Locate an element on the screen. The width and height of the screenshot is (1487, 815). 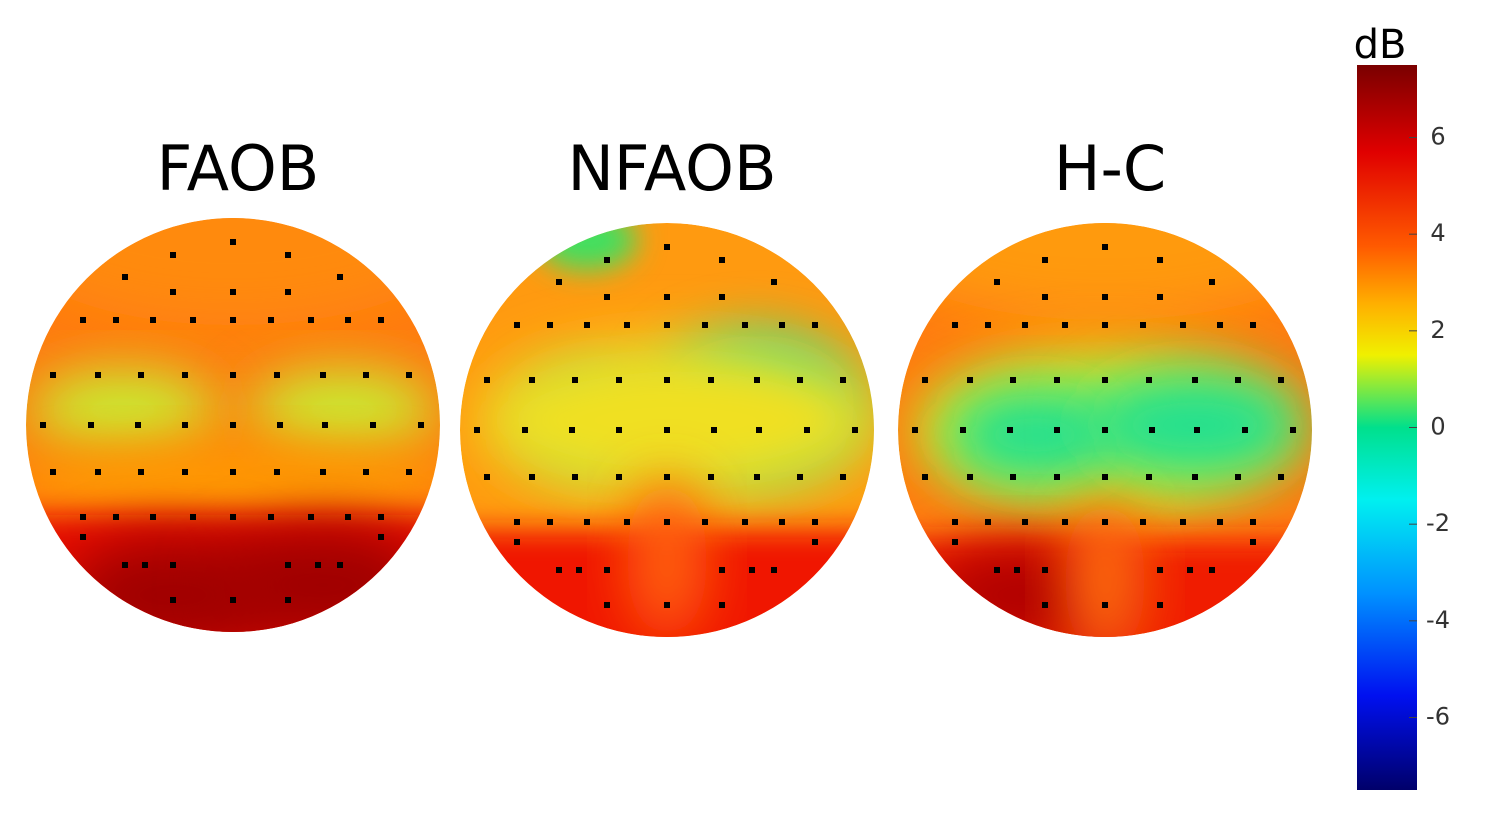
panel-title: FAOB is located at coordinates (238, 168).